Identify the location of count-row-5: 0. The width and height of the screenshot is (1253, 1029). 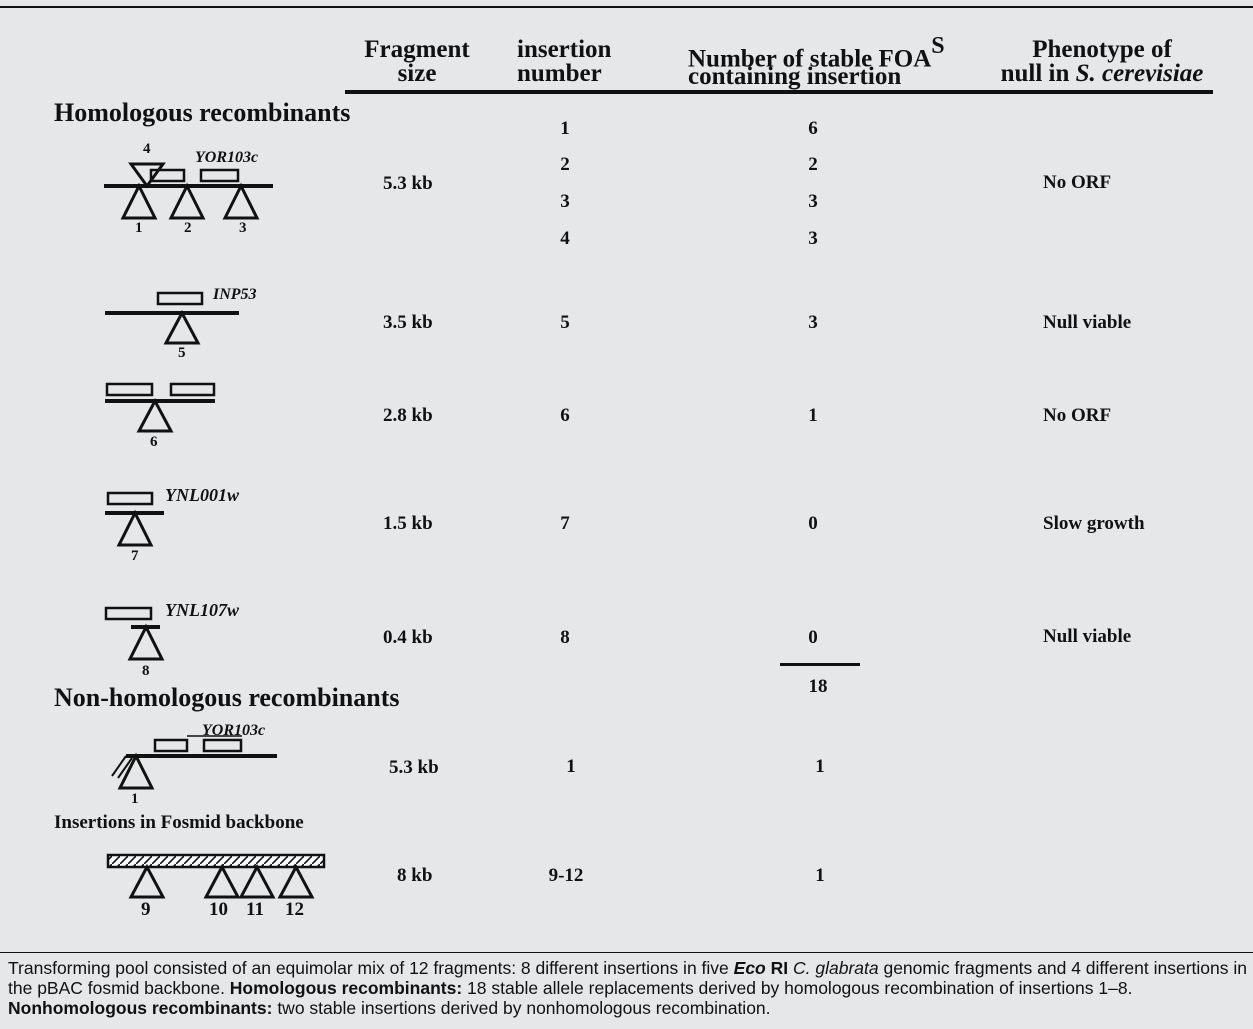
(813, 637).